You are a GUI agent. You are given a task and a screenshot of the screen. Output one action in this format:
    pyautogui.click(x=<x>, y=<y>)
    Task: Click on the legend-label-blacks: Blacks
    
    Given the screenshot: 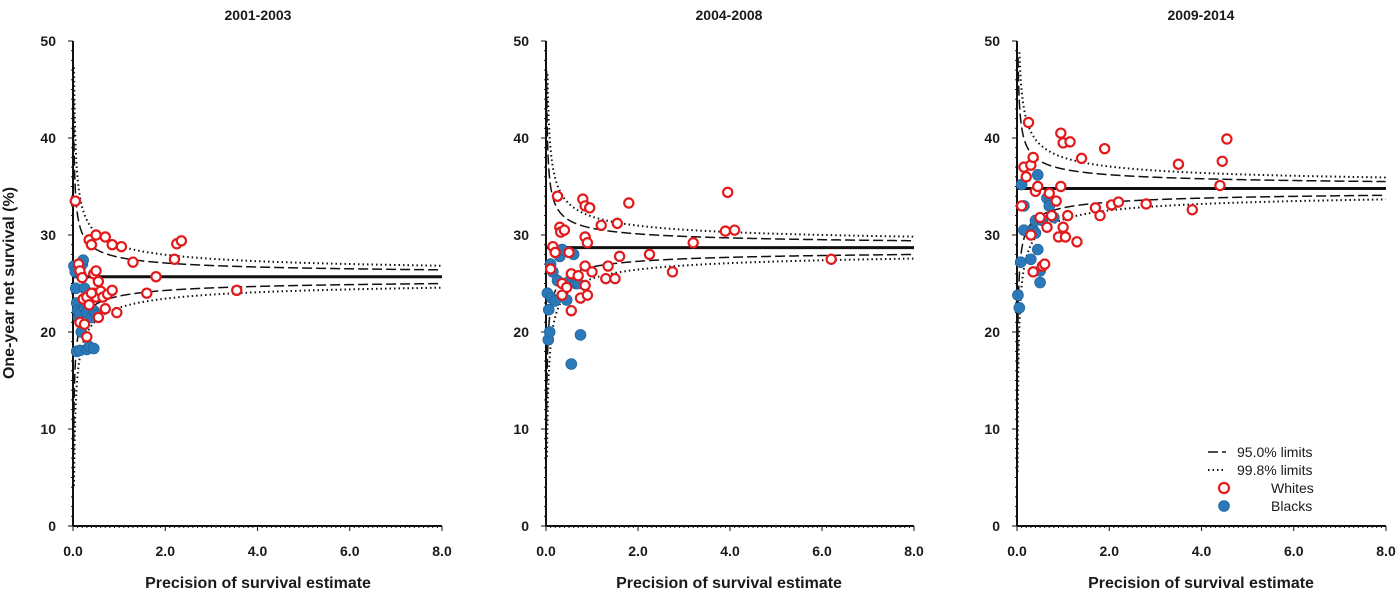 What is the action you would take?
    pyautogui.click(x=1291, y=506)
    